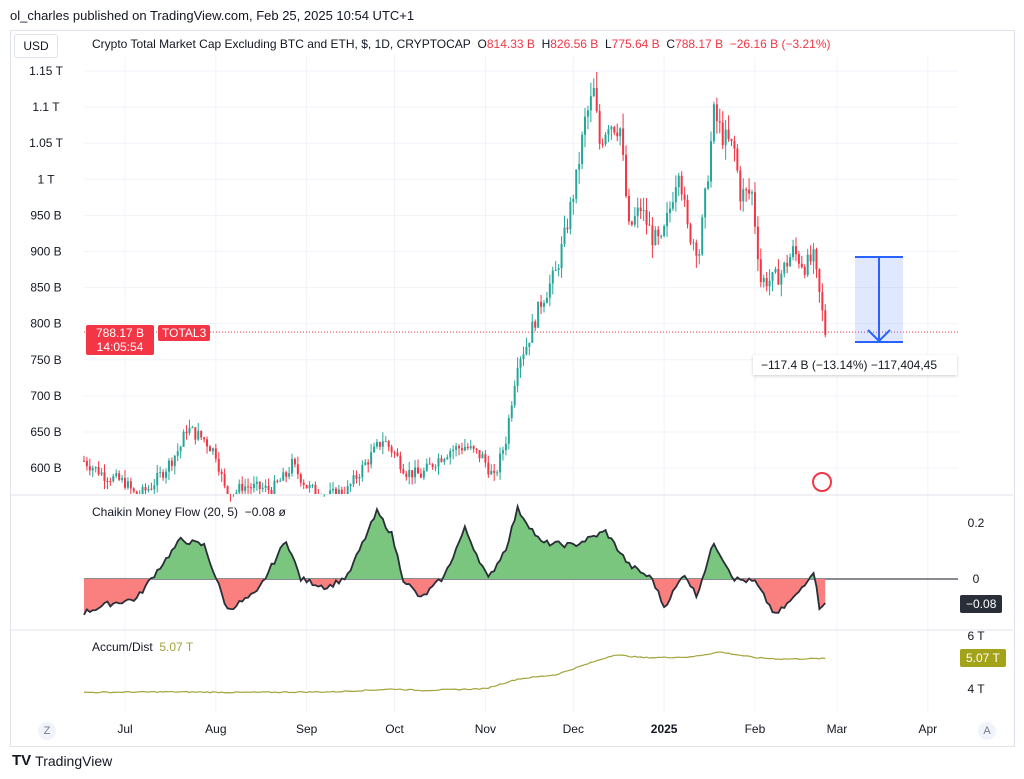 This screenshot has height=779, width=1024. What do you see at coordinates (546, 44) in the screenshot?
I see `high-label: H` at bounding box center [546, 44].